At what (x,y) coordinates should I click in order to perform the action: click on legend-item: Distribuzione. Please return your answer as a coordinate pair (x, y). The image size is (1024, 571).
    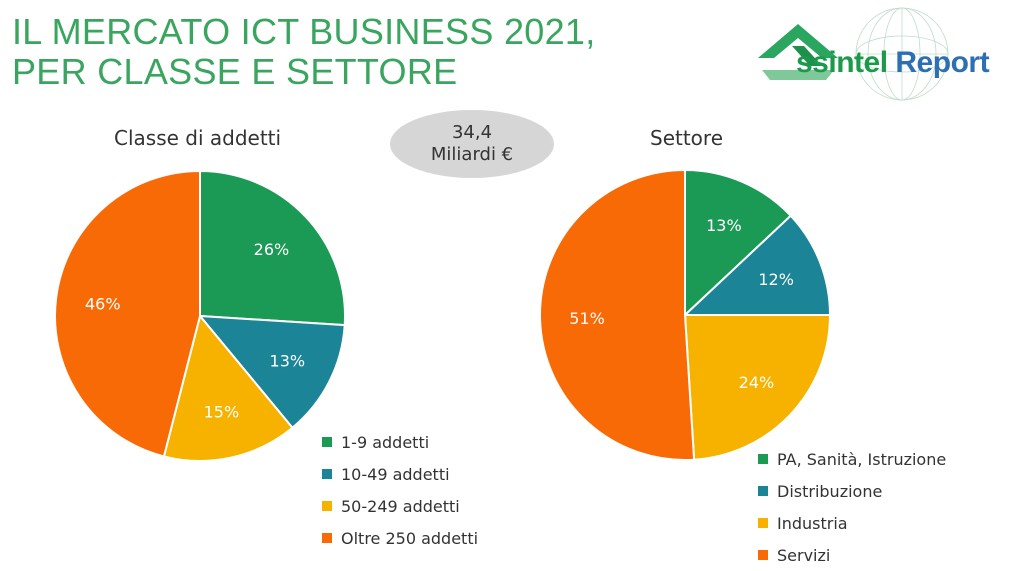
    Looking at the image, I should click on (852, 491).